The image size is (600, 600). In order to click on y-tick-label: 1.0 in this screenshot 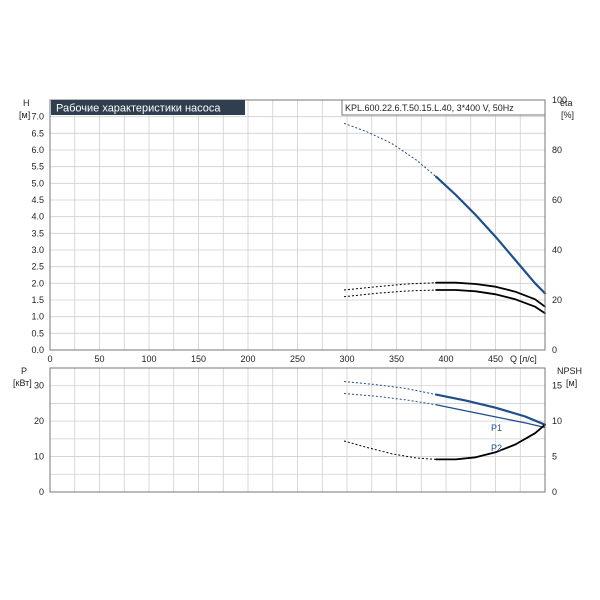, I will do `click(37, 317)`.